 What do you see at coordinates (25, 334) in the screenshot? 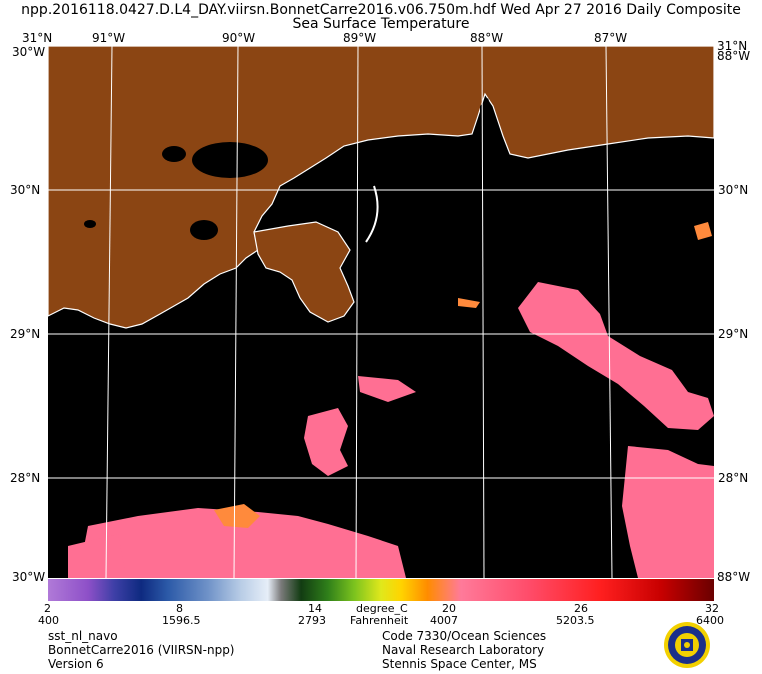
I see `lat-label-29n-left: 29°N` at bounding box center [25, 334].